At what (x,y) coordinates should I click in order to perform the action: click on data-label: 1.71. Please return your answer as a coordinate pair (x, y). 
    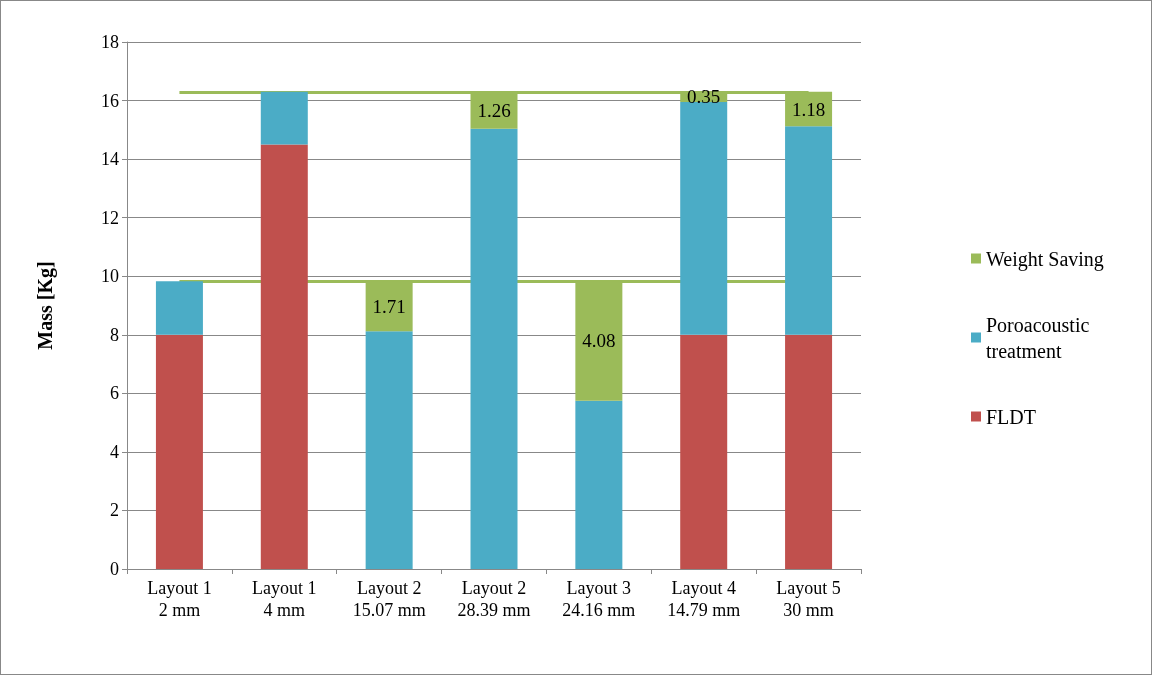
    Looking at the image, I should click on (389, 306).